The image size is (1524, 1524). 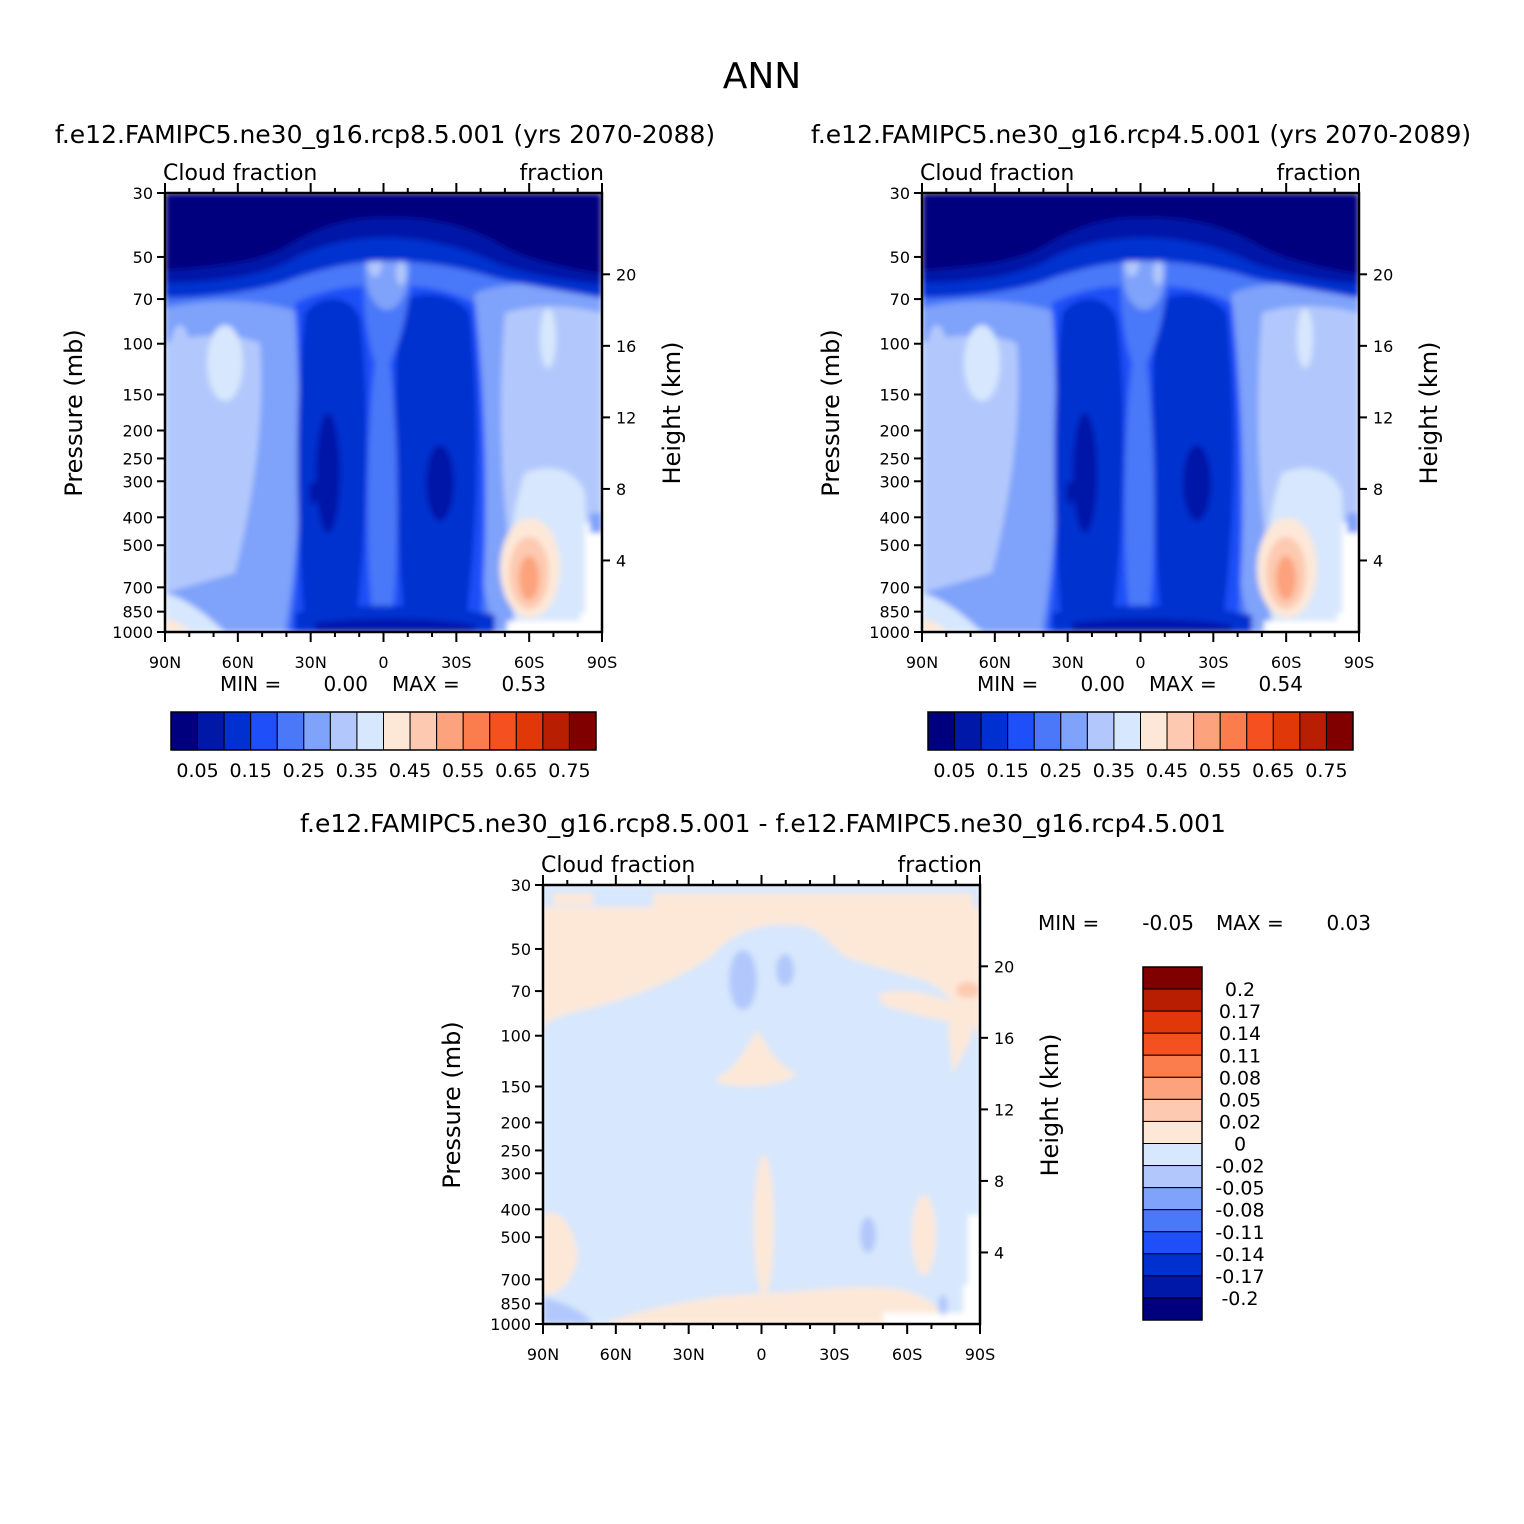 What do you see at coordinates (1273, 771) in the screenshot?
I see `colorbar-tick-label: 0.65` at bounding box center [1273, 771].